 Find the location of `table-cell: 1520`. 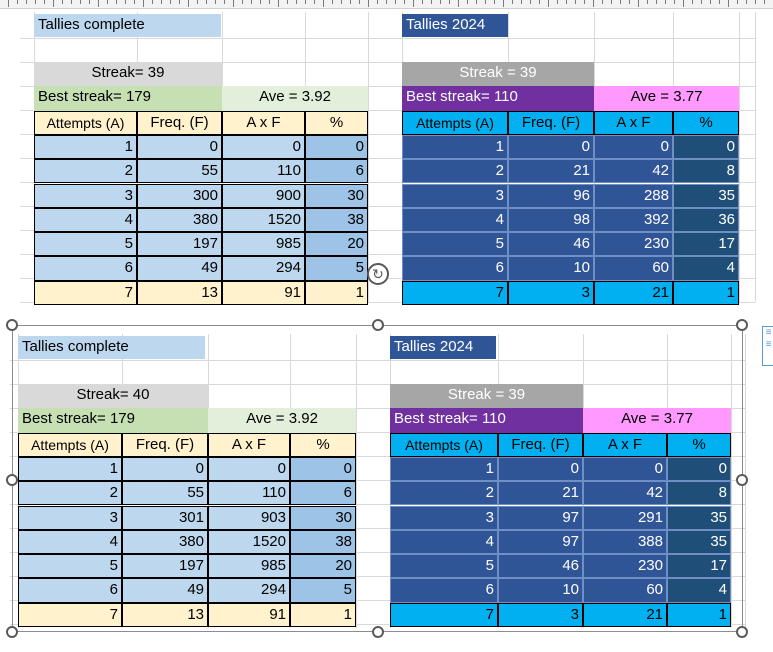

table-cell: 1520 is located at coordinates (249, 542).